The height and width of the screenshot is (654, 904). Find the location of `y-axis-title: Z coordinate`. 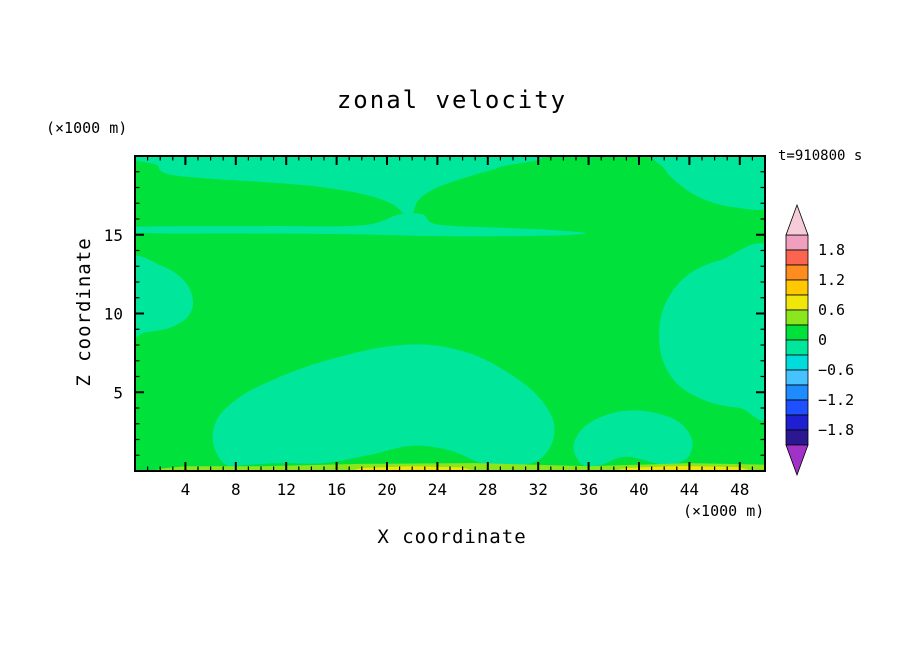

y-axis-title: Z coordinate is located at coordinates (84, 312).